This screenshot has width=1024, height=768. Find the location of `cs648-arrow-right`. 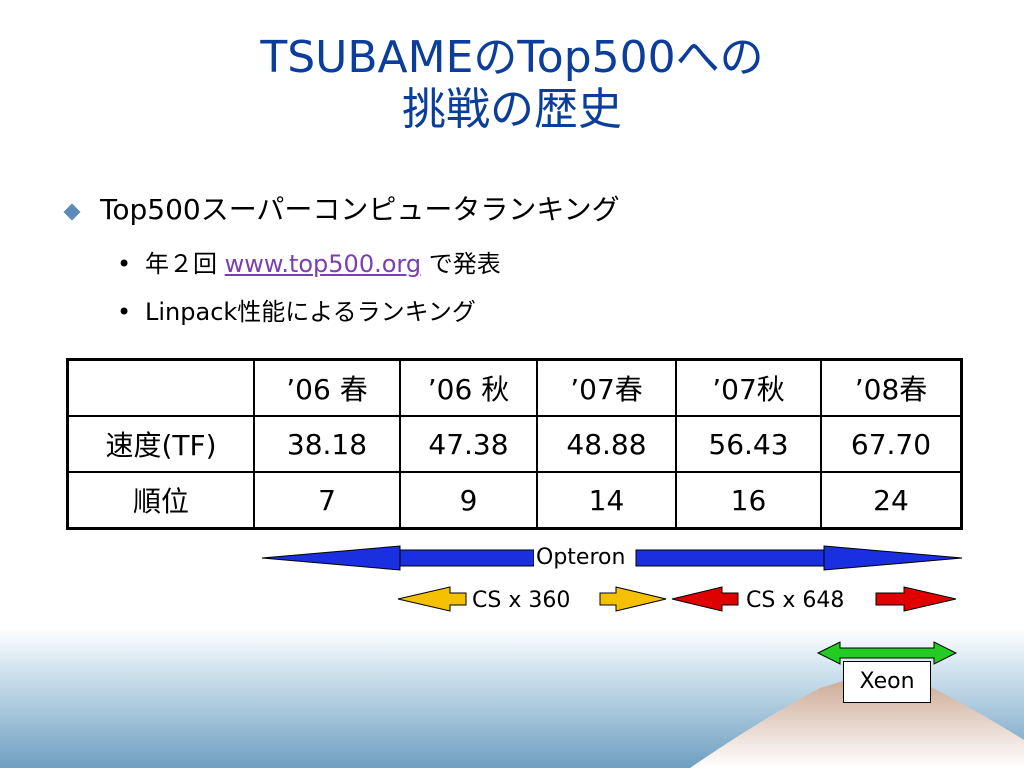

cs648-arrow-right is located at coordinates (916, 599).